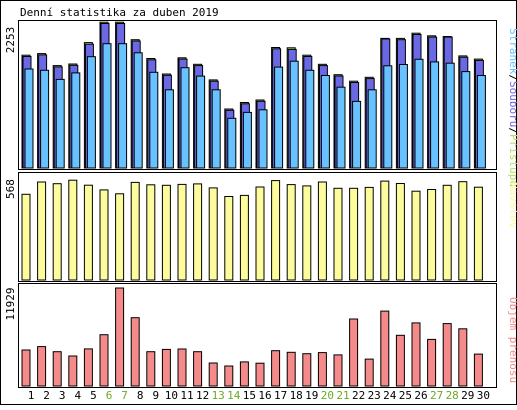  I want to click on day-label: 8, so click(140, 395).